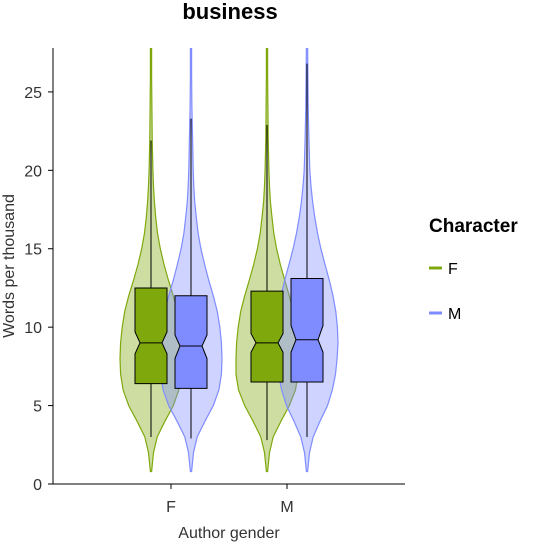 Image resolution: width=534 pixels, height=543 pixels. Describe the element at coordinates (151, 336) in the screenshot. I see `box-f-f` at that location.